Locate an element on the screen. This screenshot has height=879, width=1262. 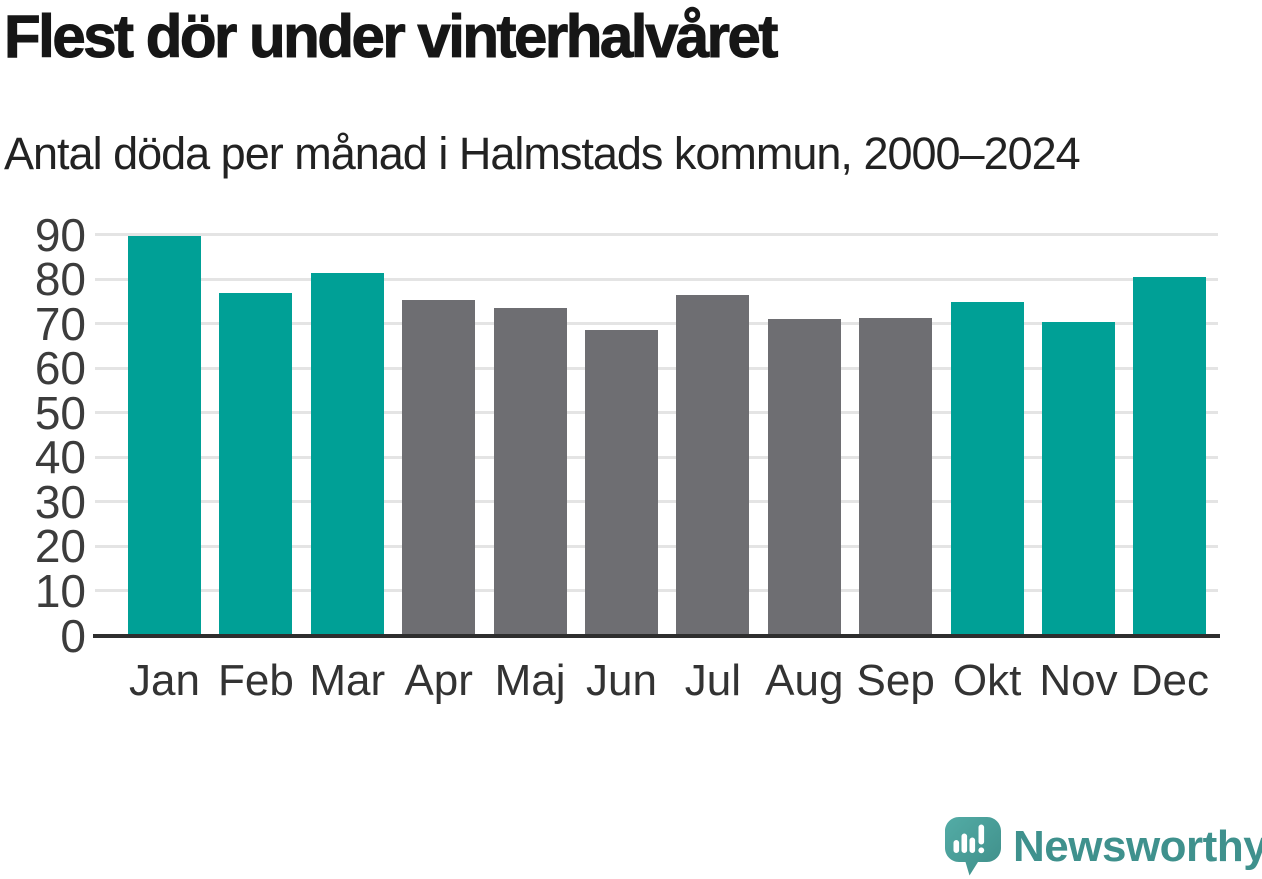
bar-mar is located at coordinates (347, 454).